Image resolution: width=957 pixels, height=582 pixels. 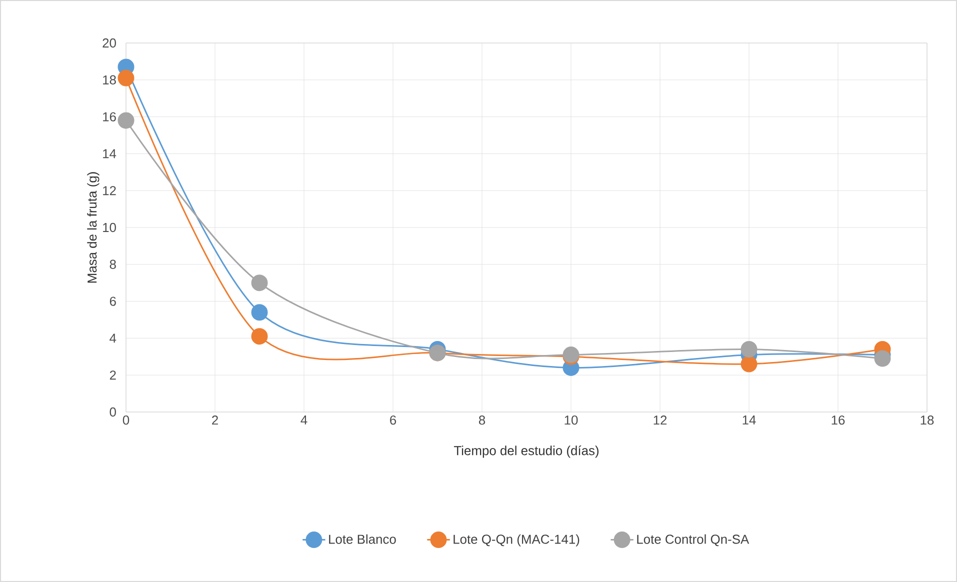 I want to click on x-tick-label: 8, so click(x=482, y=420).